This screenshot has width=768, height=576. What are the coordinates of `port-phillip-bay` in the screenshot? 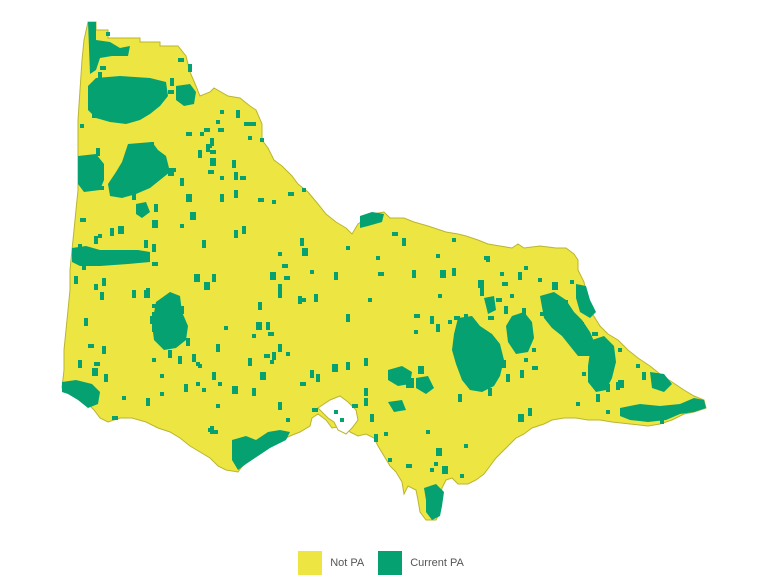 It's located at (338, 415).